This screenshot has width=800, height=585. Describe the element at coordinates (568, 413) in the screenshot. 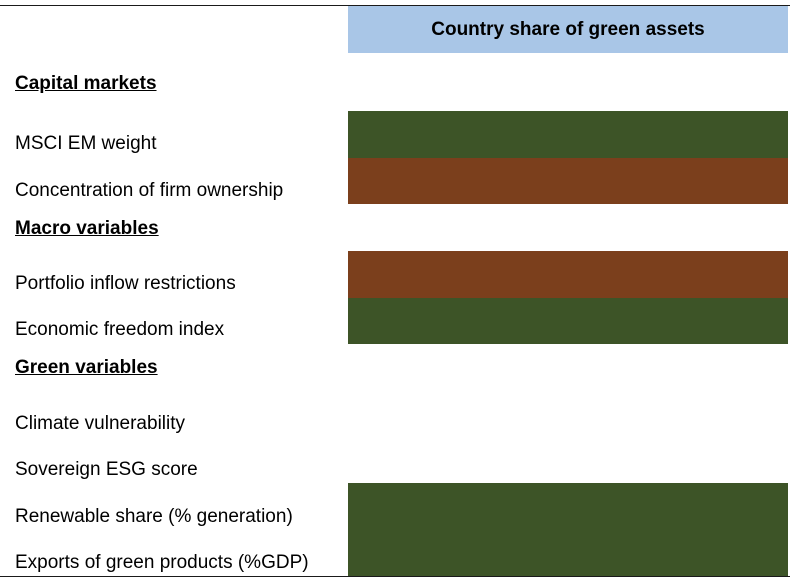

I see `cell-climate-vulnerability` at that location.